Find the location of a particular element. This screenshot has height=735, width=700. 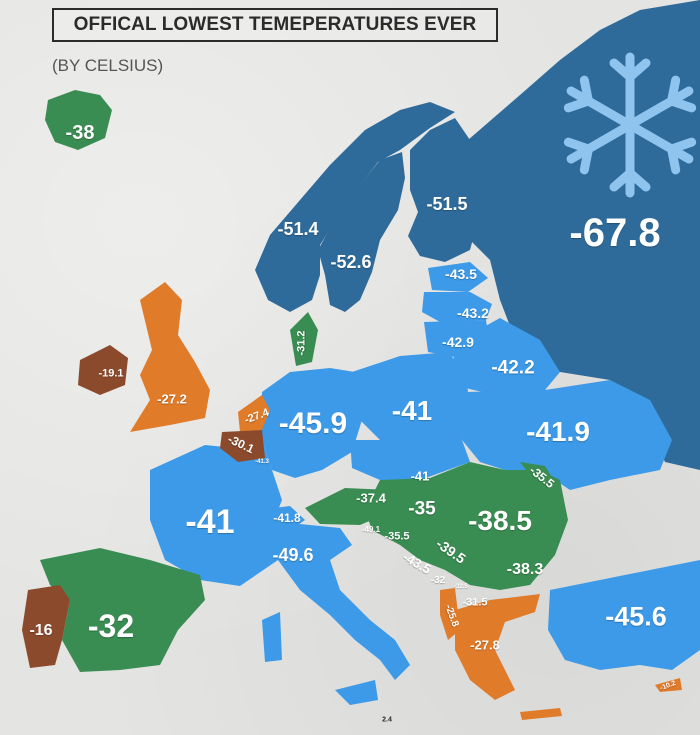

label-montenegro: -32 is located at coordinates (438, 580).